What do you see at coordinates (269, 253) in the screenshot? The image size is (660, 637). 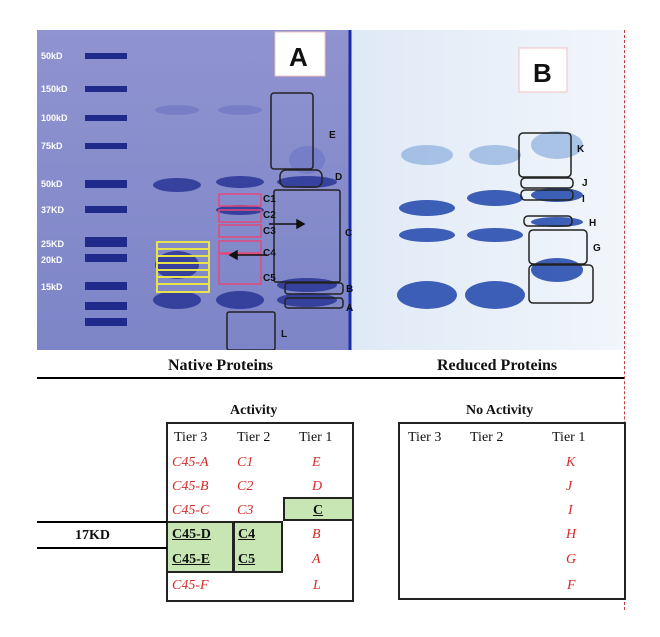 I see `band-label: C4` at bounding box center [269, 253].